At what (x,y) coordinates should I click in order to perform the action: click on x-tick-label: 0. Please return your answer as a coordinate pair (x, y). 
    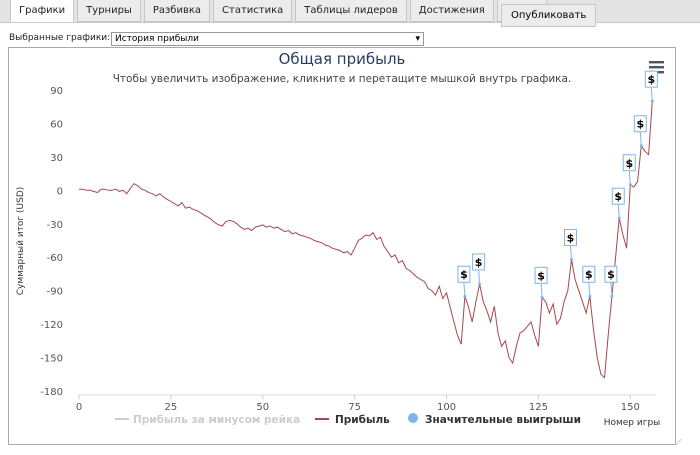
    Looking at the image, I should click on (79, 407).